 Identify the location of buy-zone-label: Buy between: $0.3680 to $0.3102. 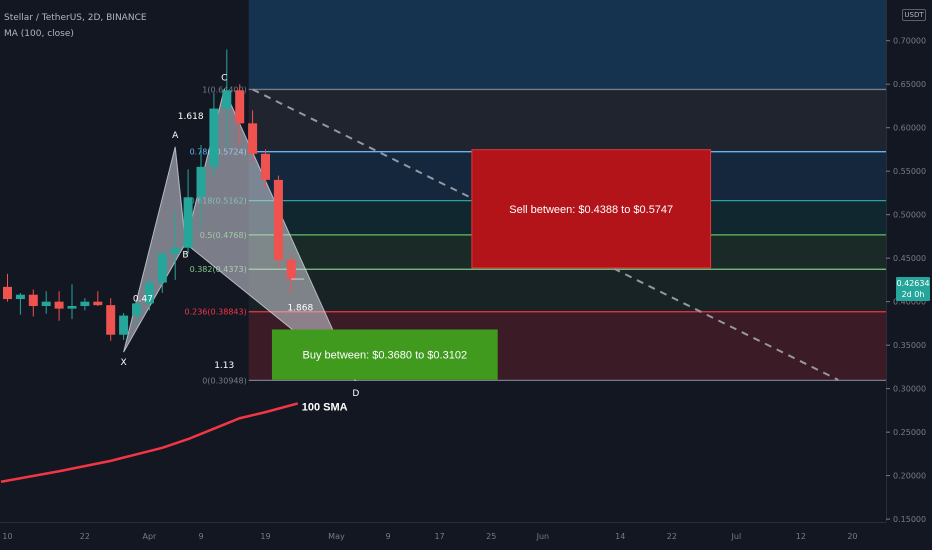
(385, 356).